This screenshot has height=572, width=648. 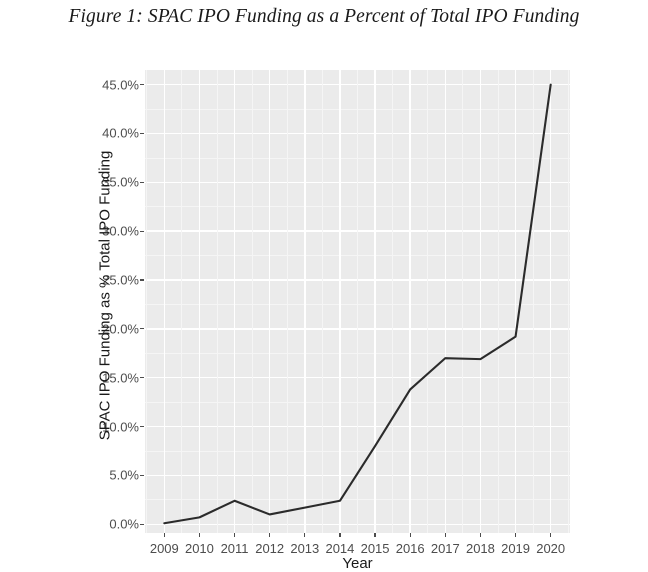 I want to click on y-tick-label: 5.0%, so click(x=124, y=475).